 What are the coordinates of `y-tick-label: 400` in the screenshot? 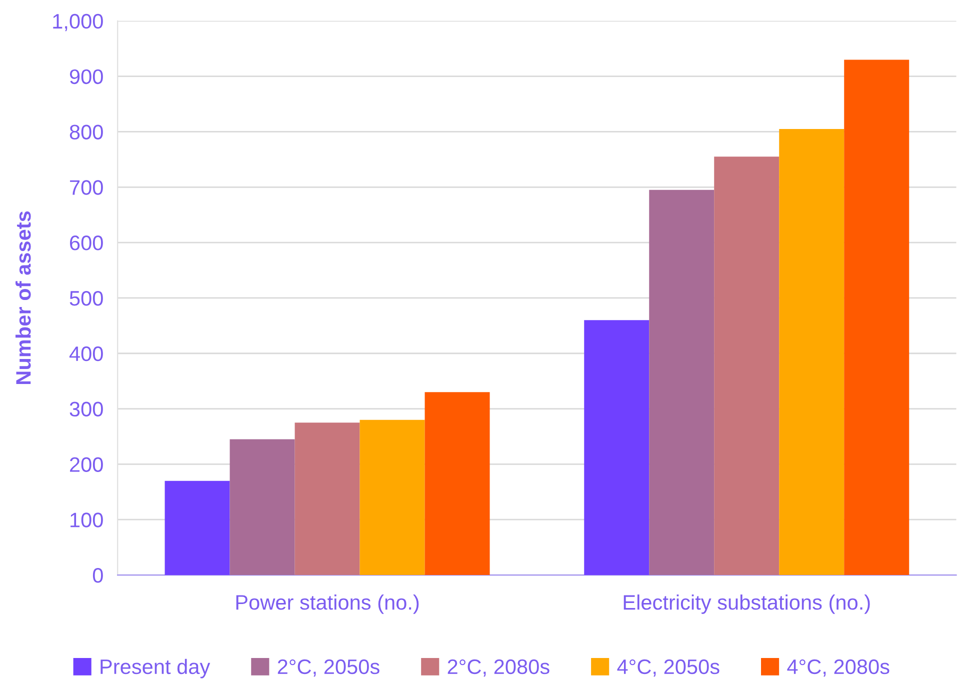 It's located at (86, 354).